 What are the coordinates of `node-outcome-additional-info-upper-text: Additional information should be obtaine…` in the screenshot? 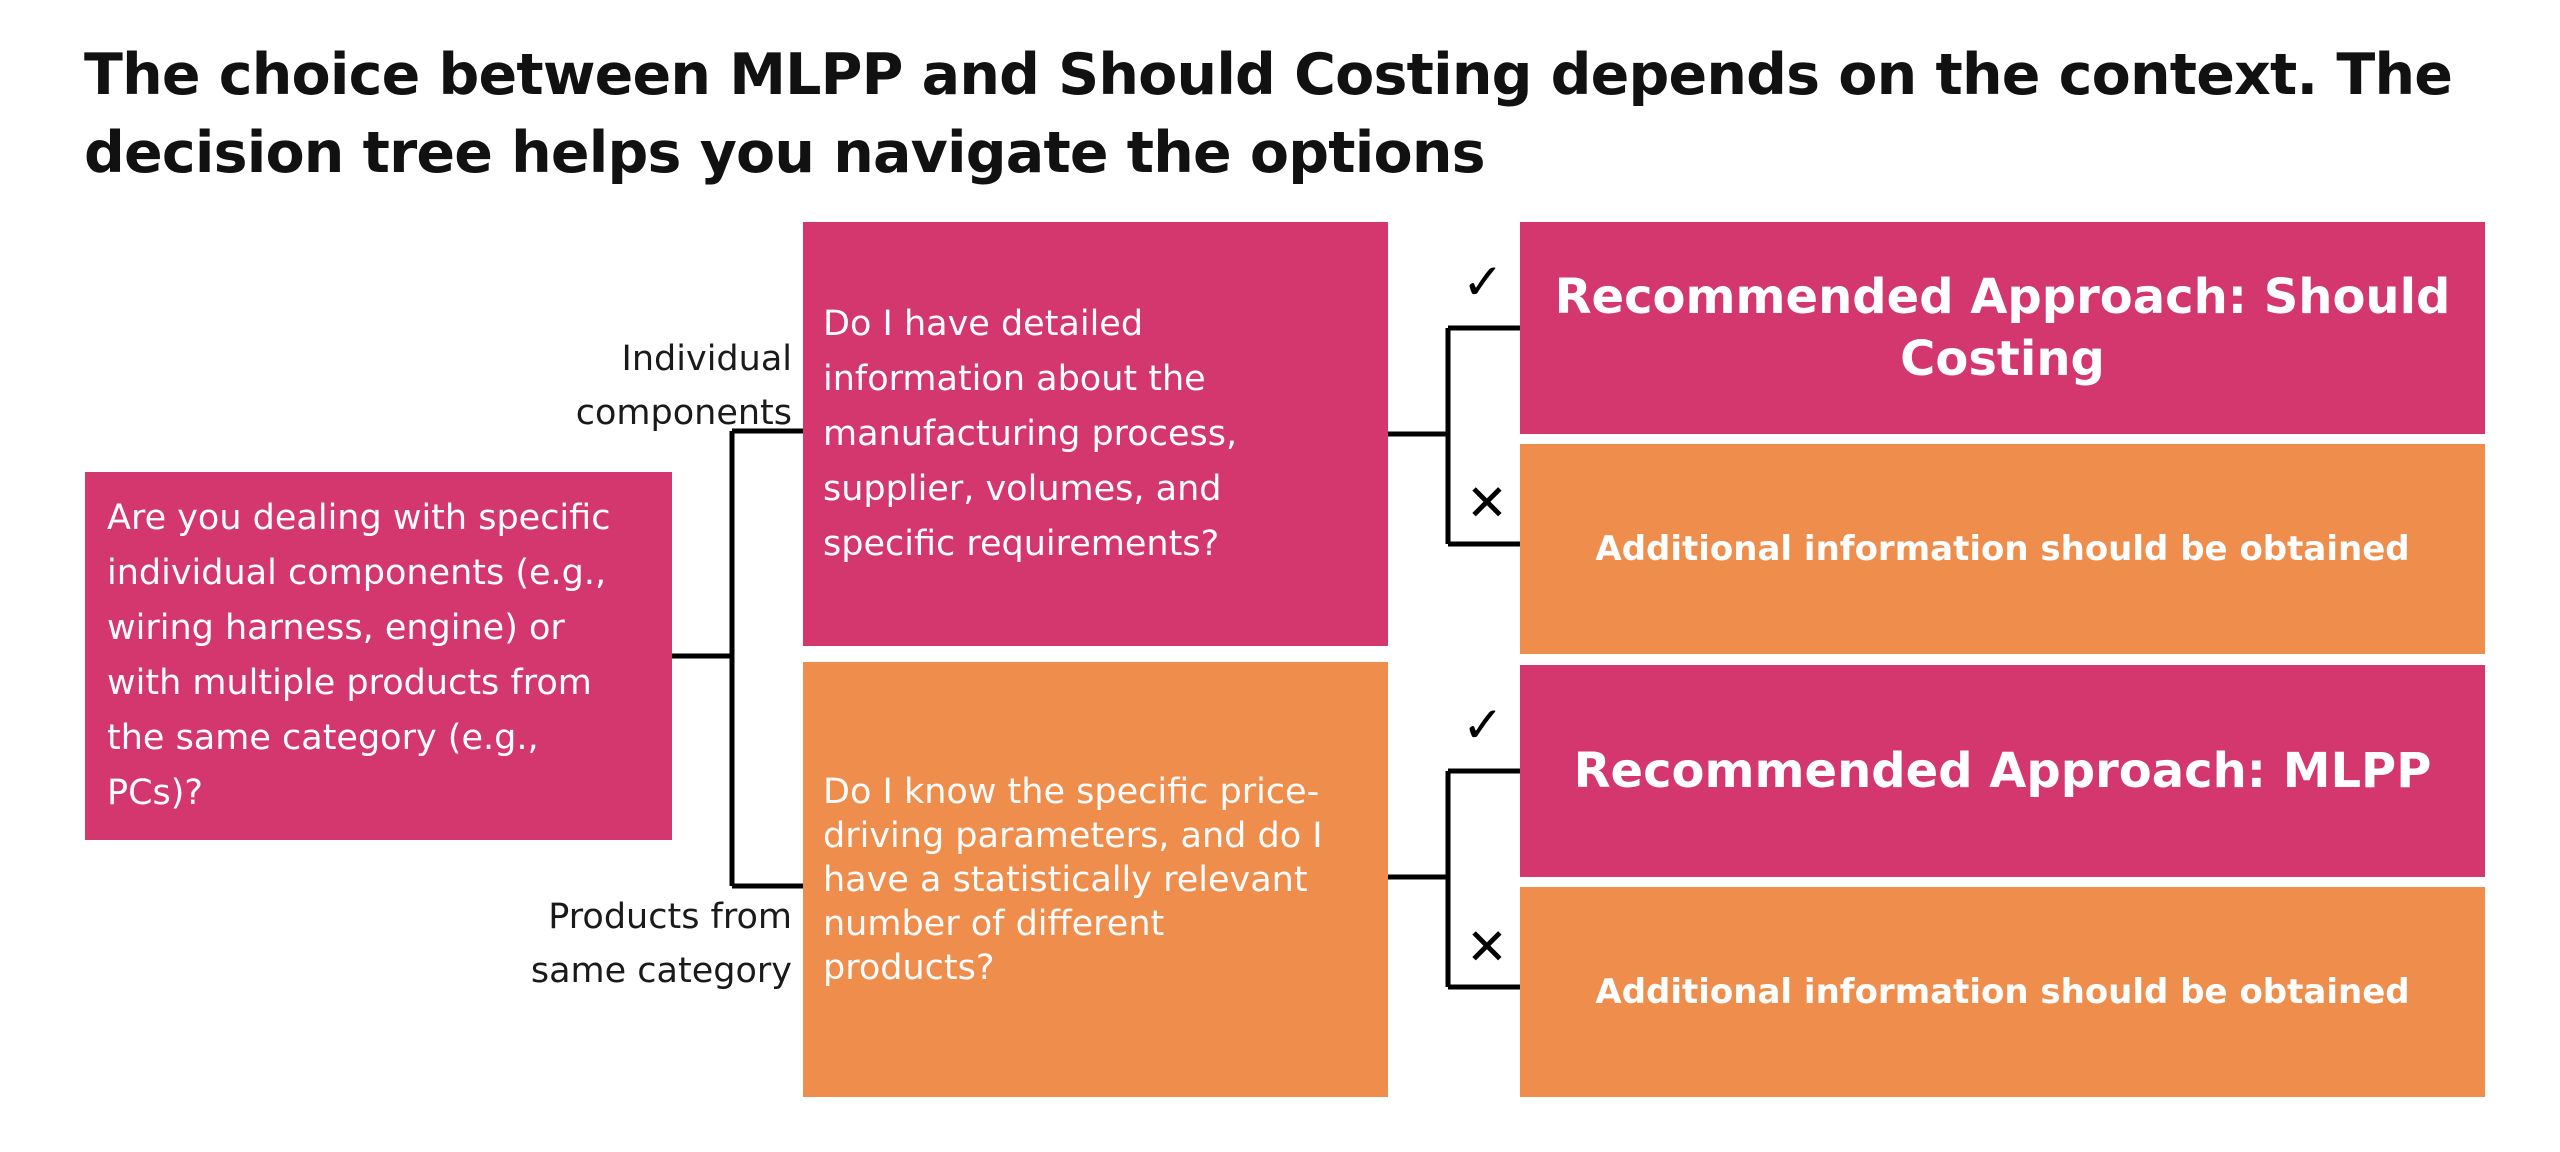 It's located at (2002, 549).